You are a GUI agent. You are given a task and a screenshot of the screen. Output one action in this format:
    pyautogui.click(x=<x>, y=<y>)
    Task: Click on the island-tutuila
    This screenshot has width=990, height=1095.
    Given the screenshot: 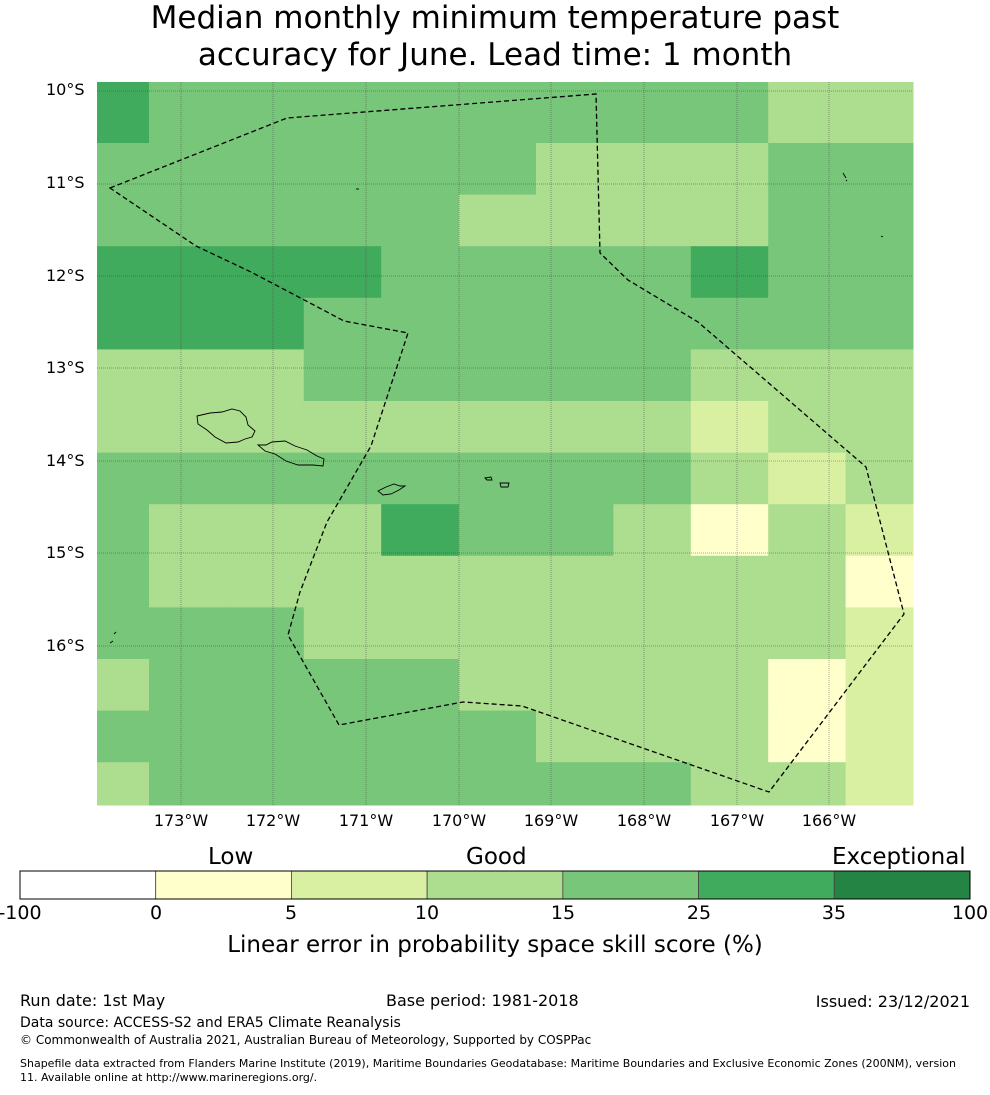 What is the action you would take?
    pyautogui.click(x=392, y=489)
    